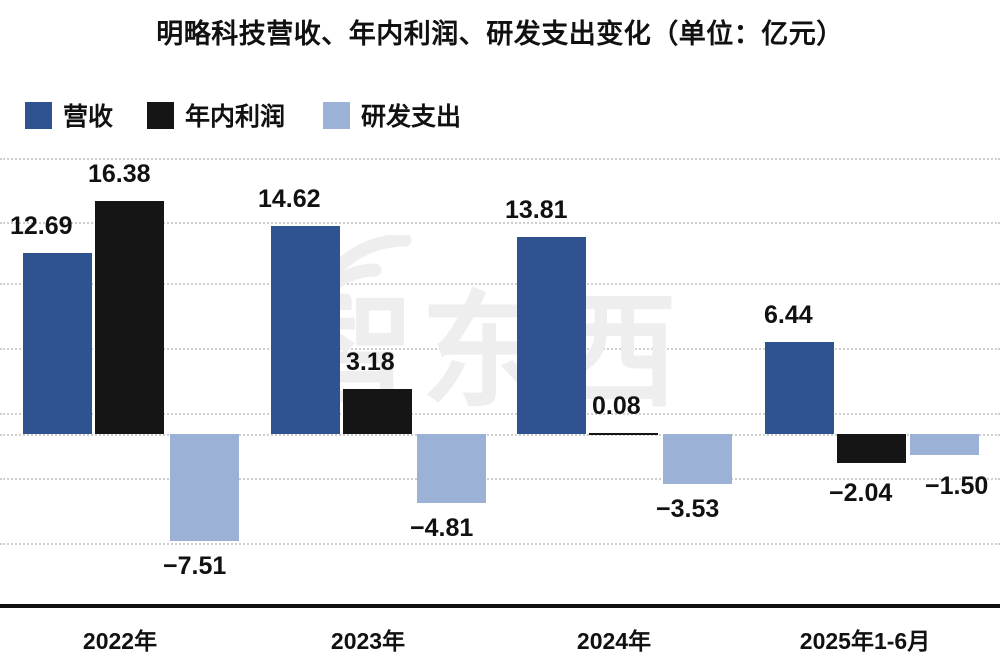 The width and height of the screenshot is (1000, 658). I want to click on x-axis-line, so click(500, 606).